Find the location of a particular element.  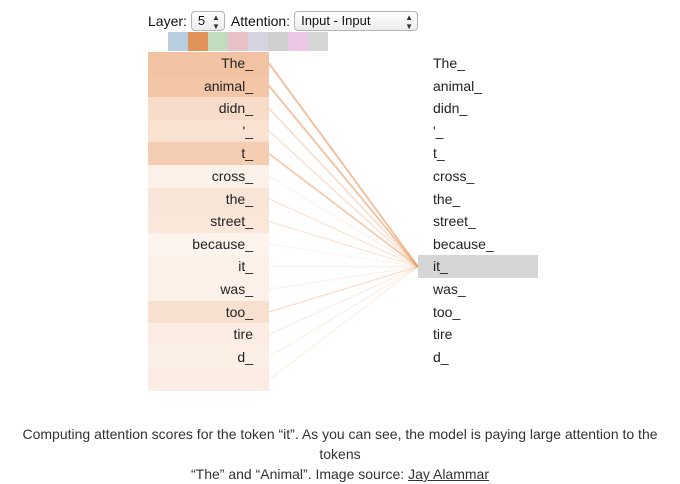

target-token-selected: it_ is located at coordinates (478, 266).